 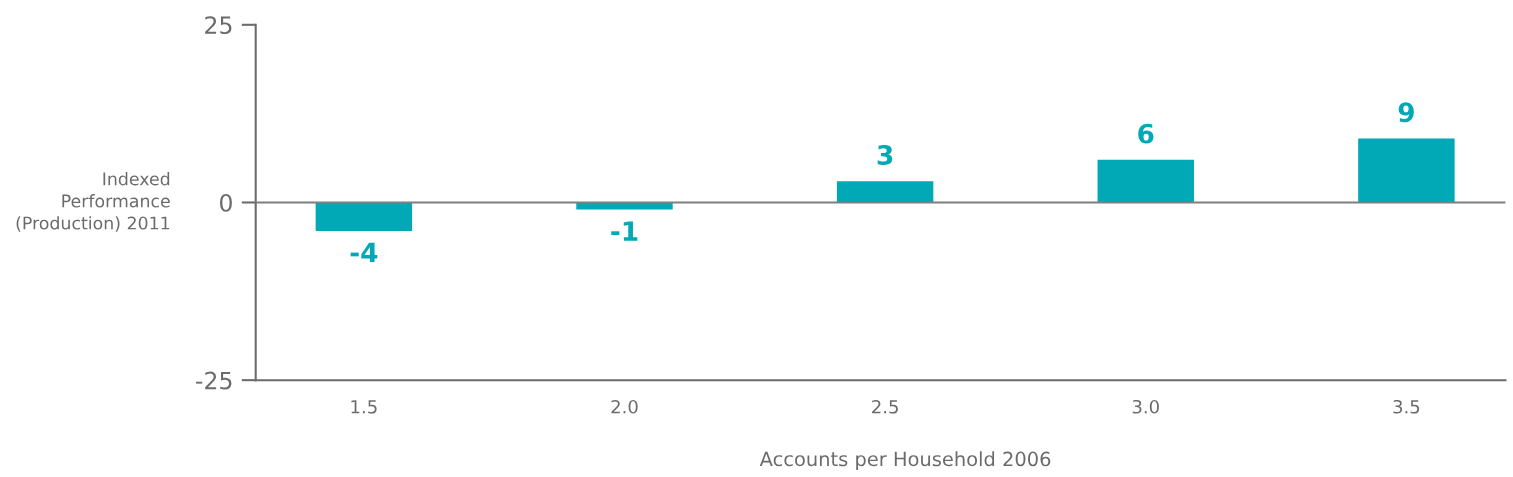 I want to click on y-axis-title: Indexed Performance (Production) 2011, so click(x=93, y=202).